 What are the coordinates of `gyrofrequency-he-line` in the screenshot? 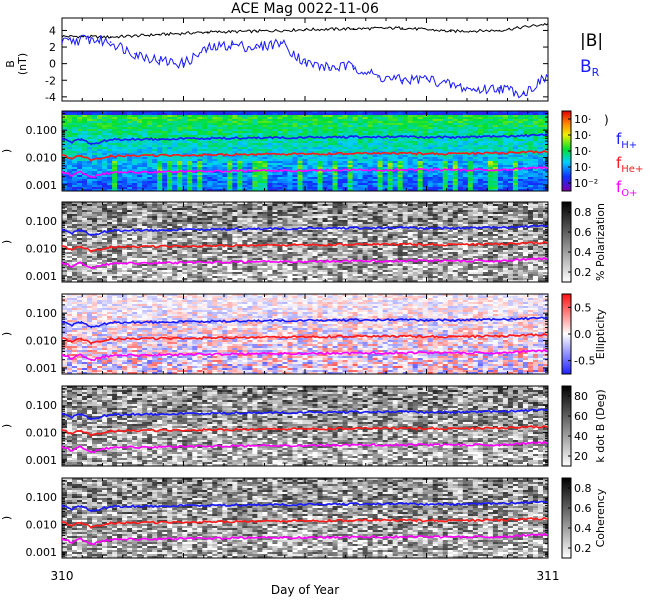 It's located at (305, 246).